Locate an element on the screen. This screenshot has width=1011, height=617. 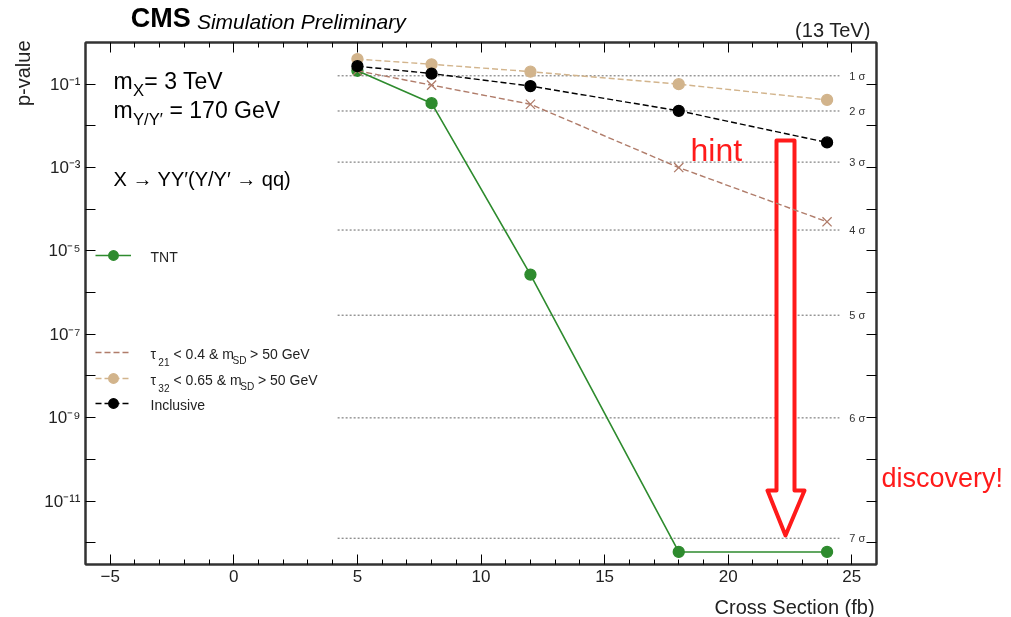
ref-line-label: 2 σ is located at coordinates (857, 110).